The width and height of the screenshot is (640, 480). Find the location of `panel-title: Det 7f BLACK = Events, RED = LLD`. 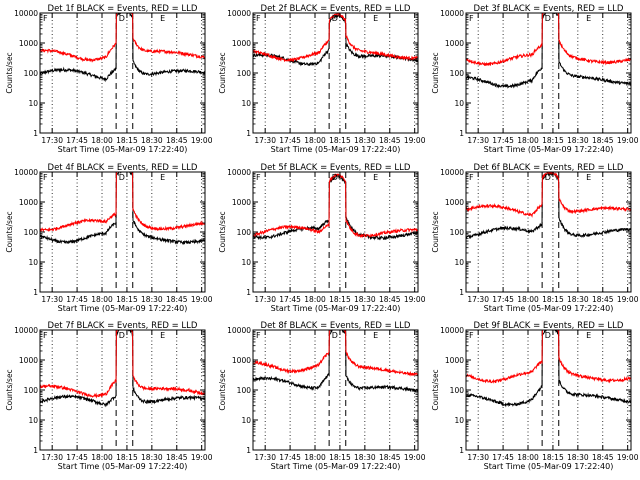

panel-title: Det 7f BLACK = Events, RED = LLD is located at coordinates (123, 326).